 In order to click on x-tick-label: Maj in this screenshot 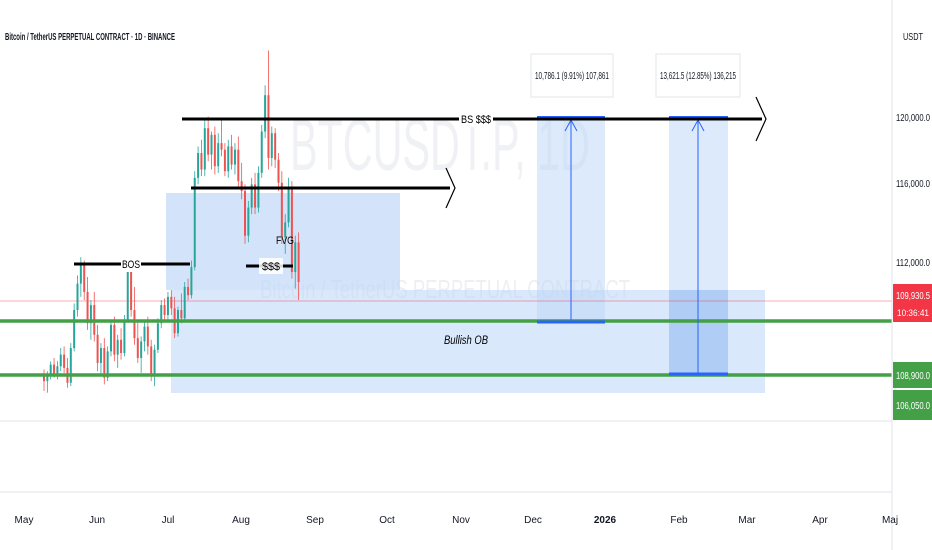, I will do `click(890, 520)`.